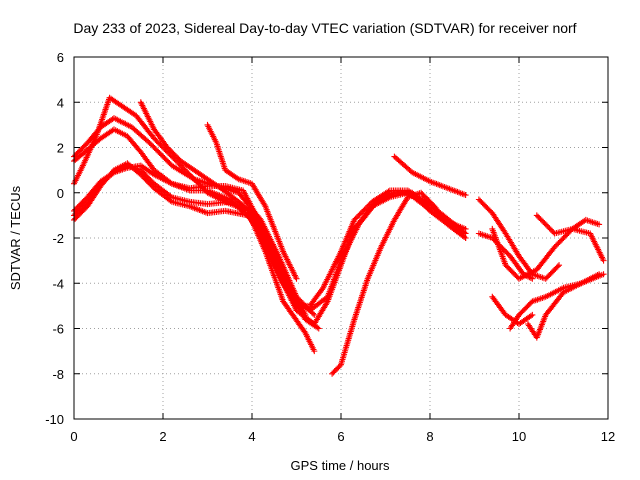 This screenshot has width=640, height=480. Describe the element at coordinates (162, 436) in the screenshot. I see `x-tick-label: 2` at that location.